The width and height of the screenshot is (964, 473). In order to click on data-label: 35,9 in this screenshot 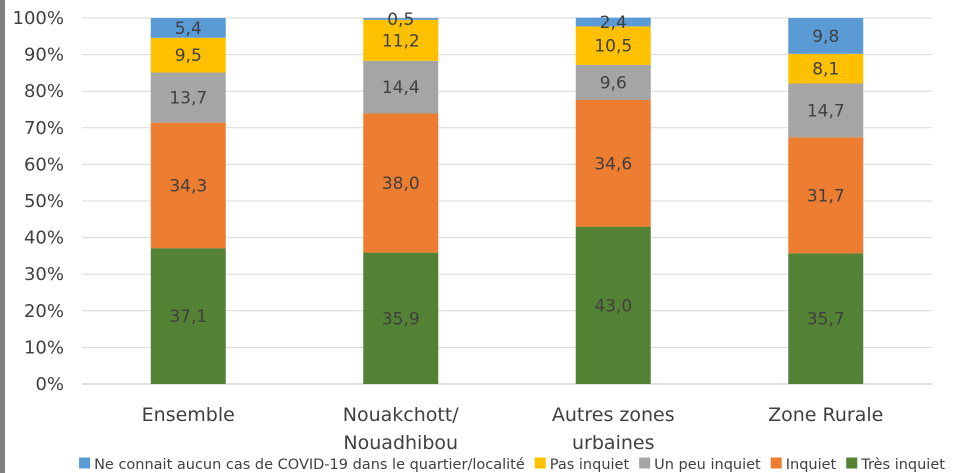, I will do `click(401, 319)`.